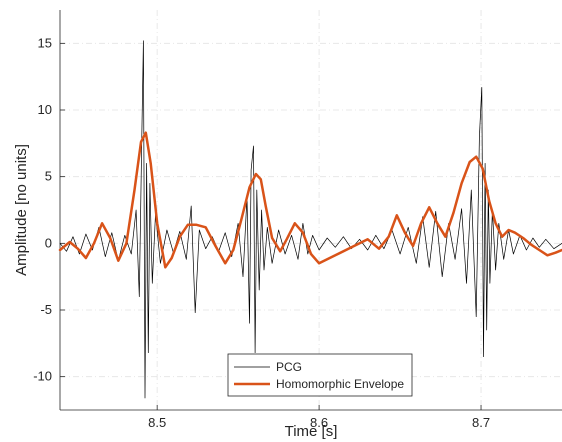 The image size is (562, 442). I want to click on y-tick-label-4: 10, so click(45, 109).